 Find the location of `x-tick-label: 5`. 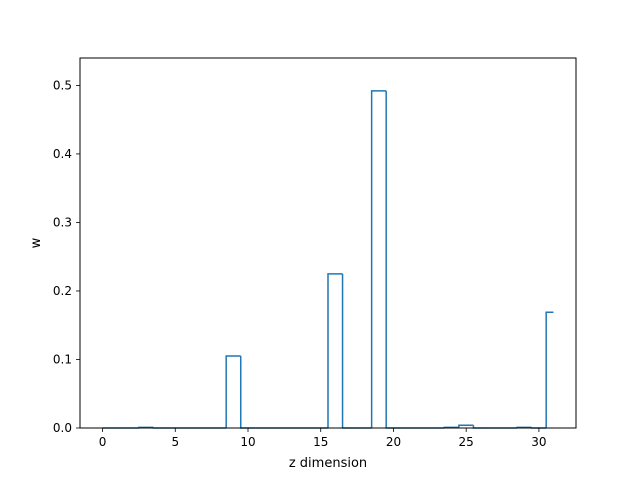

x-tick-label: 5 is located at coordinates (175, 442).